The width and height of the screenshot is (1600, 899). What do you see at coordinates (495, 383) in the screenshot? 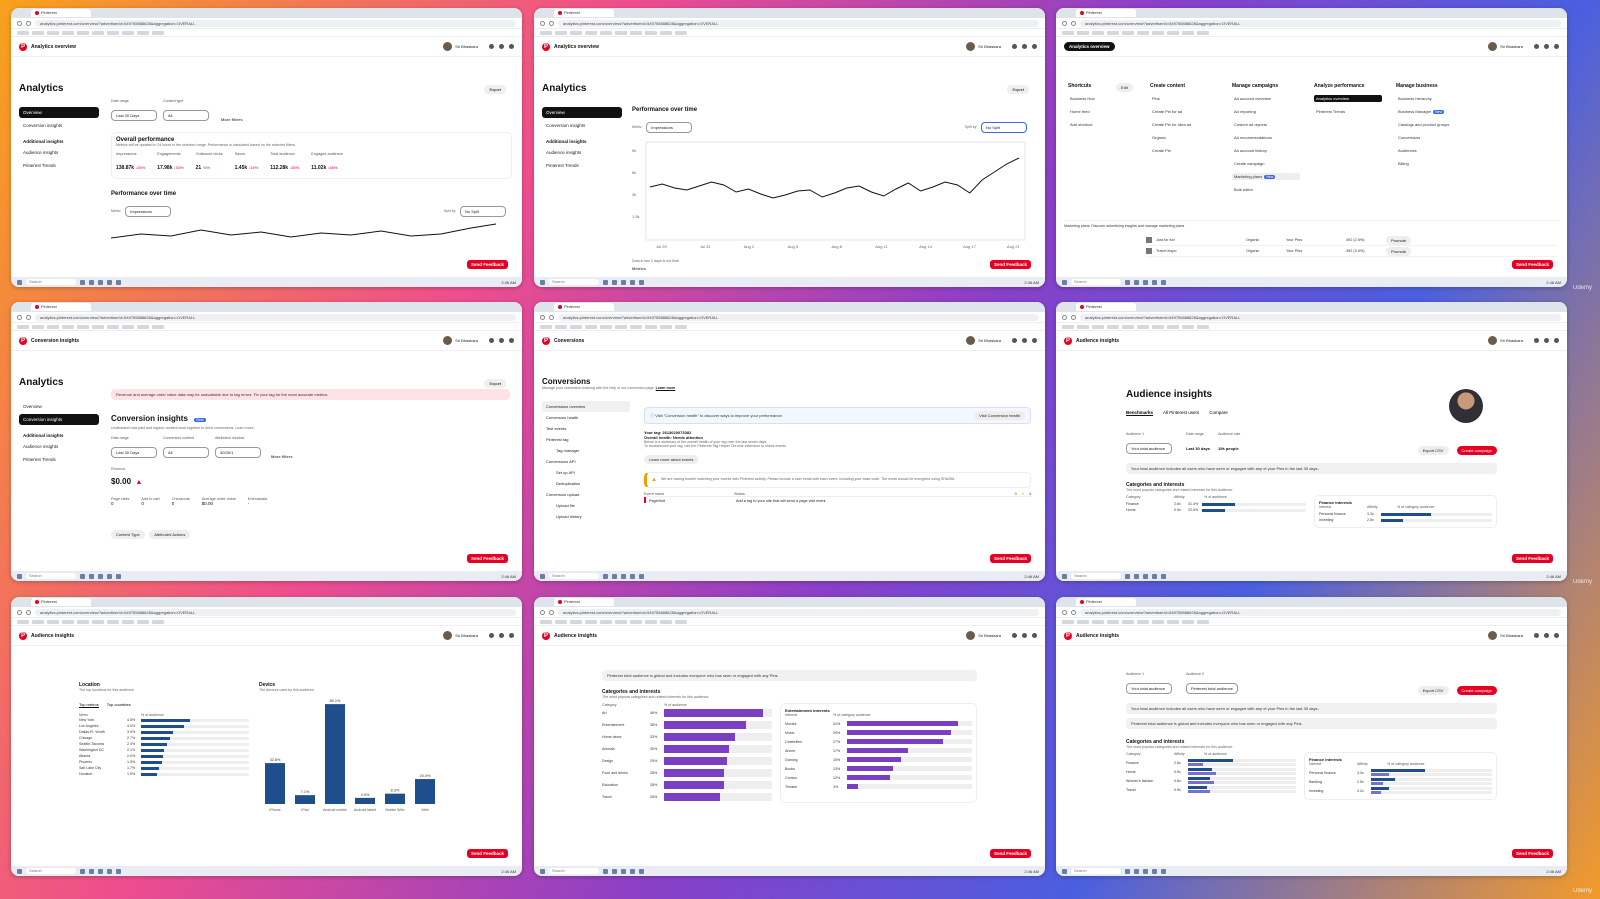
I see `export-button: Export` at bounding box center [495, 383].